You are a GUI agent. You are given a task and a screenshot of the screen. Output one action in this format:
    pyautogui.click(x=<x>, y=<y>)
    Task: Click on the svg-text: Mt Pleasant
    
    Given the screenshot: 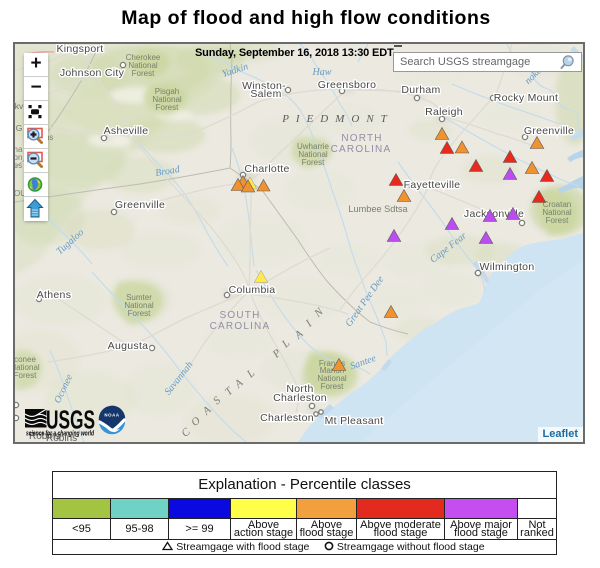 What is the action you would take?
    pyautogui.click(x=354, y=421)
    